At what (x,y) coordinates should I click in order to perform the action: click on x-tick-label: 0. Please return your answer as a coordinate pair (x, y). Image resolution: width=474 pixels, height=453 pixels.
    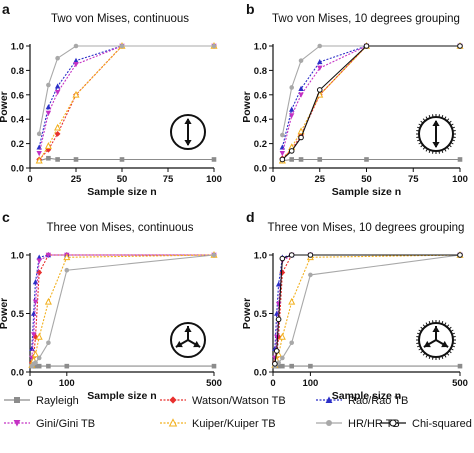
    Looking at the image, I should click on (272, 383).